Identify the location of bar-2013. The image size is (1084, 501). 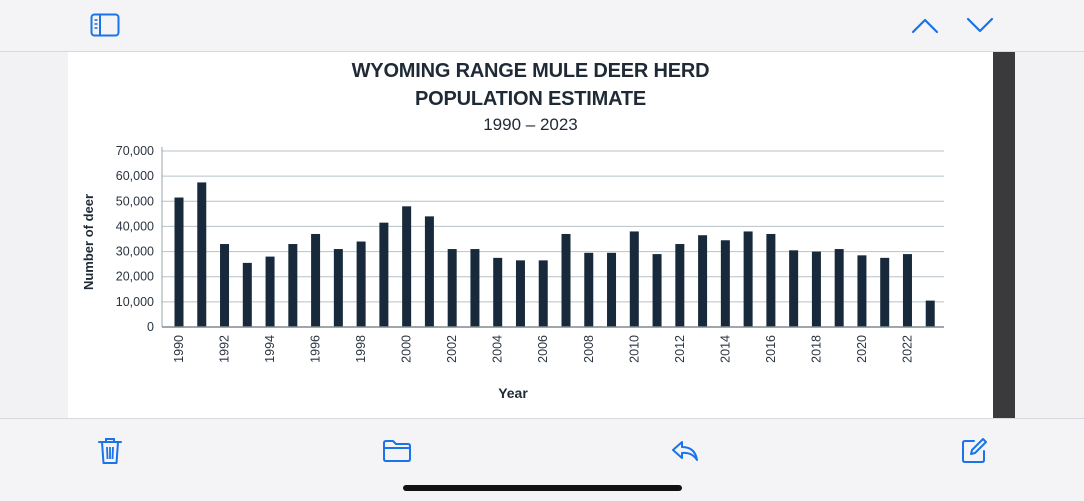
(703, 281).